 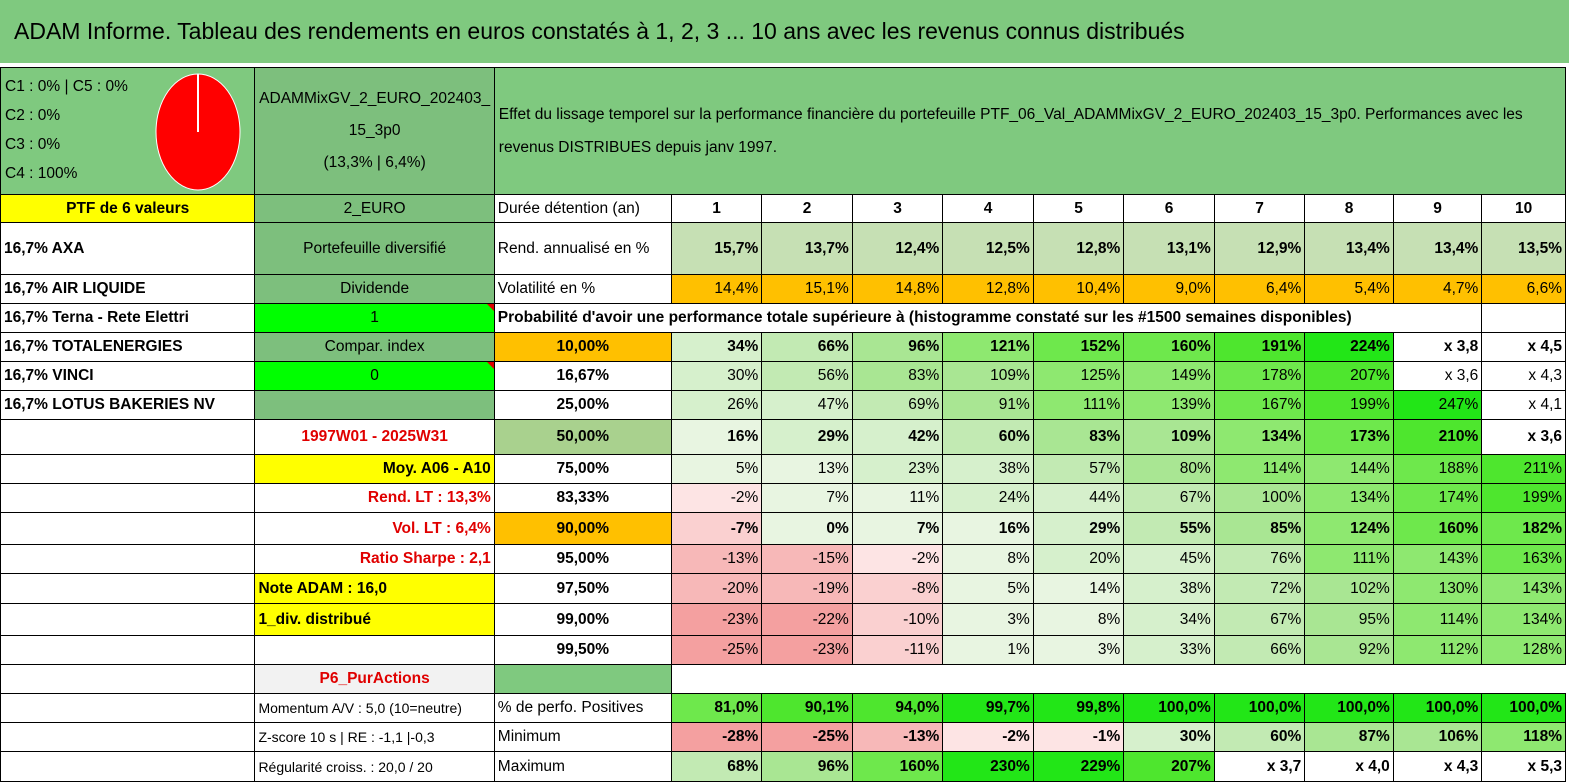 What do you see at coordinates (988, 437) in the screenshot?
I see `probability-value: 60%` at bounding box center [988, 437].